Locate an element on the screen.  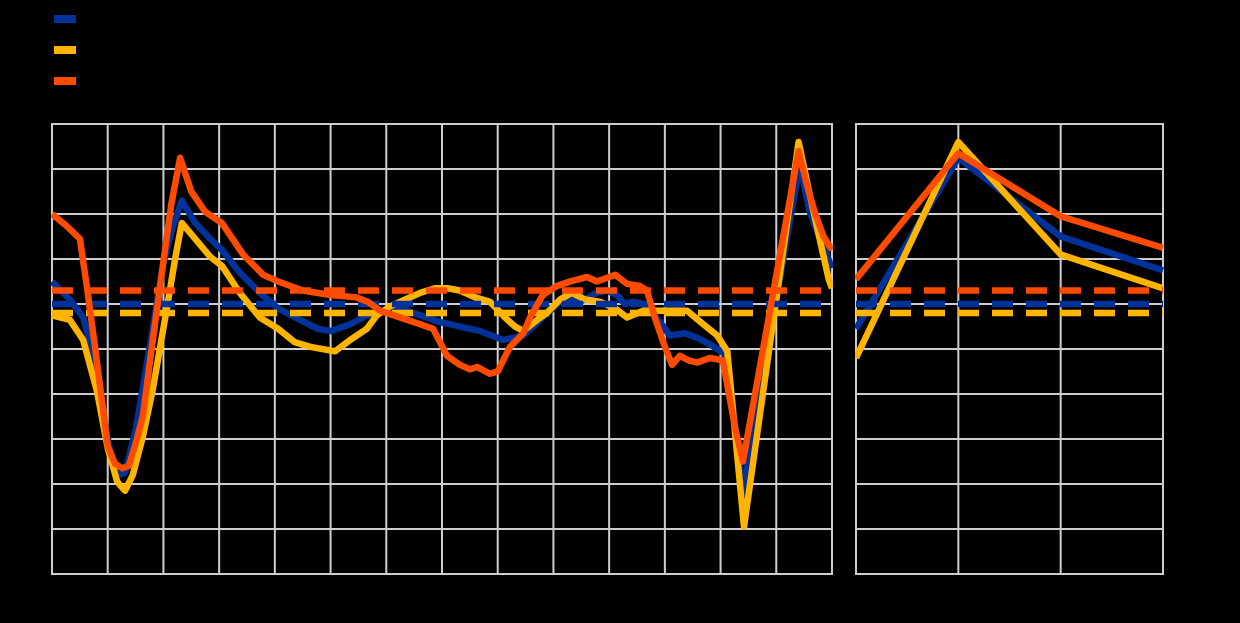
forecast-panel-reference-lines is located at coordinates (1009, 302).